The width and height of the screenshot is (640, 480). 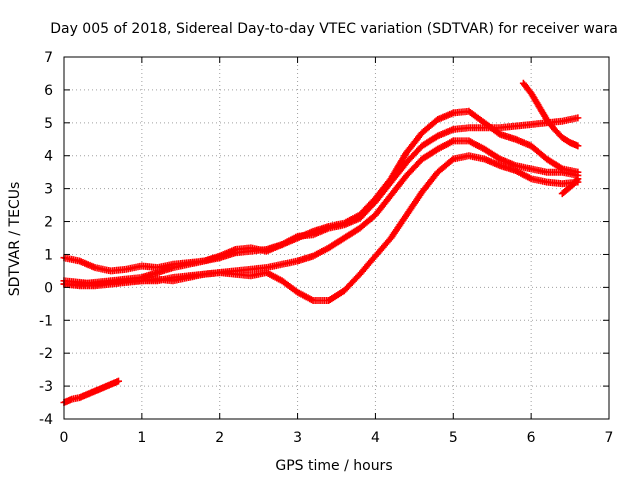 I want to click on y-tick-label: -3, so click(x=46, y=387).